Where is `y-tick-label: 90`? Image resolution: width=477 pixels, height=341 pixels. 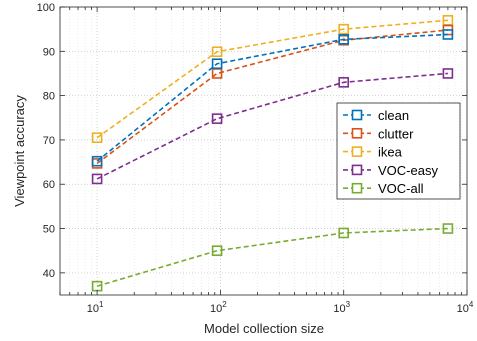 y-tick-label: 90 is located at coordinates (49, 52).